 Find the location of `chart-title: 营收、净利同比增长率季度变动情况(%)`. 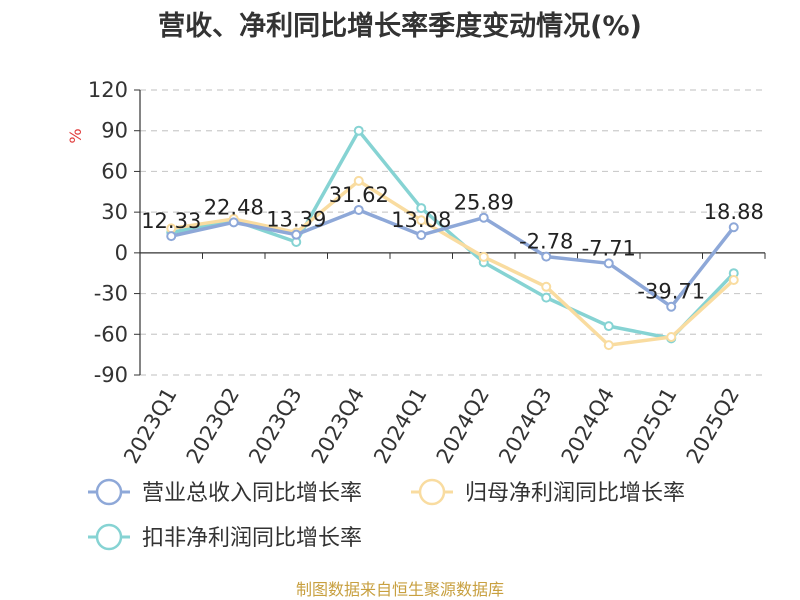

chart-title: 营收、净利同比增长率季度变动情况(%) is located at coordinates (400, 26).